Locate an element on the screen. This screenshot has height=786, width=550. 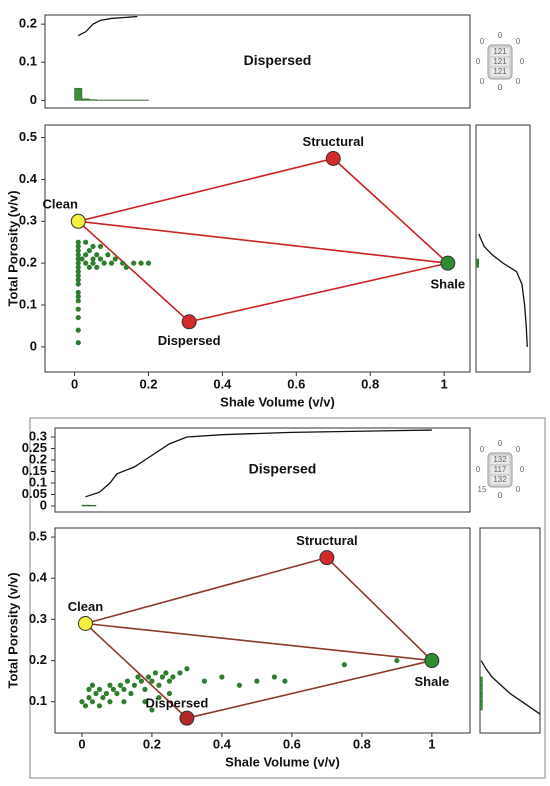
y-tick-label: 0.4 is located at coordinates (38, 577).